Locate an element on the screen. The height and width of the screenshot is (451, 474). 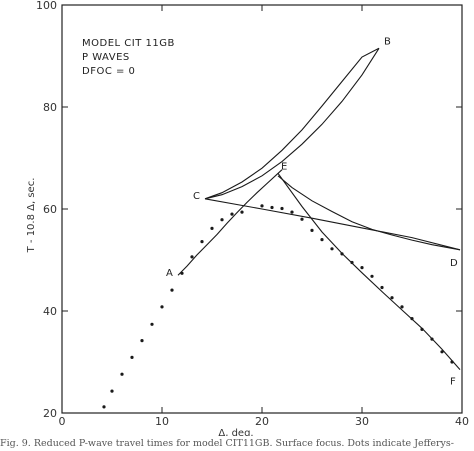
y-tick-label: 20 is located at coordinates (50, 413).